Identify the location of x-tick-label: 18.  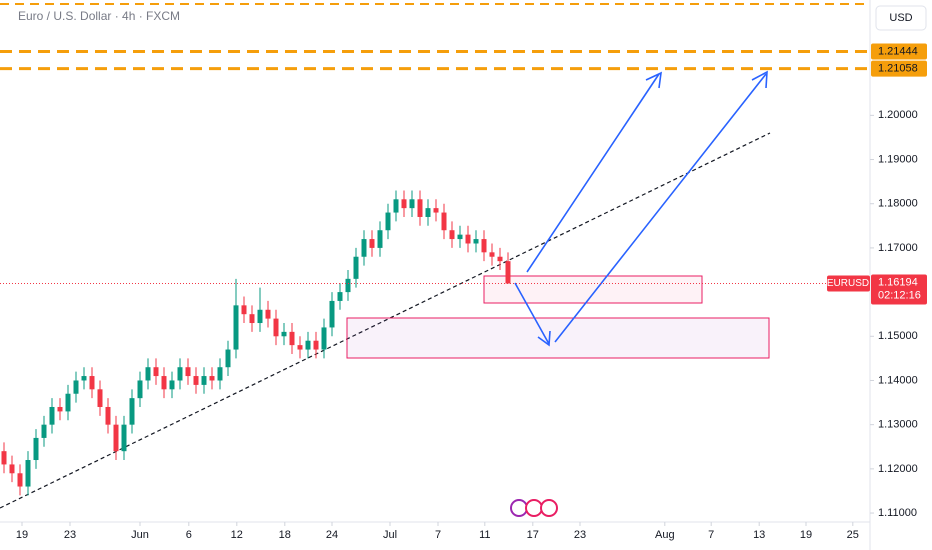
(285, 535).